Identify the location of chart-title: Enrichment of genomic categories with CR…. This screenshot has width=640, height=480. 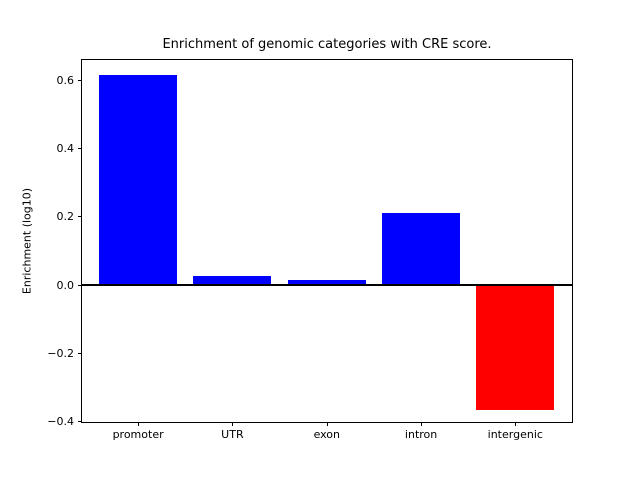
(327, 44).